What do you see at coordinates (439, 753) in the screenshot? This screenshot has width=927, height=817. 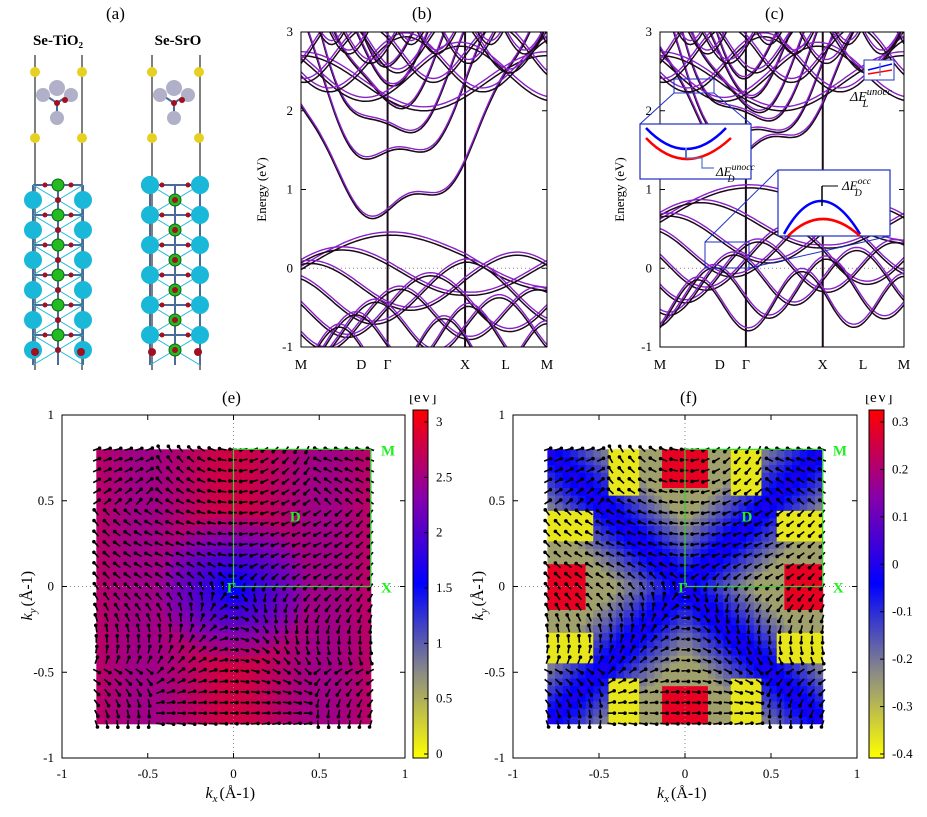 I see `colorbar-tick-label: 0` at bounding box center [439, 753].